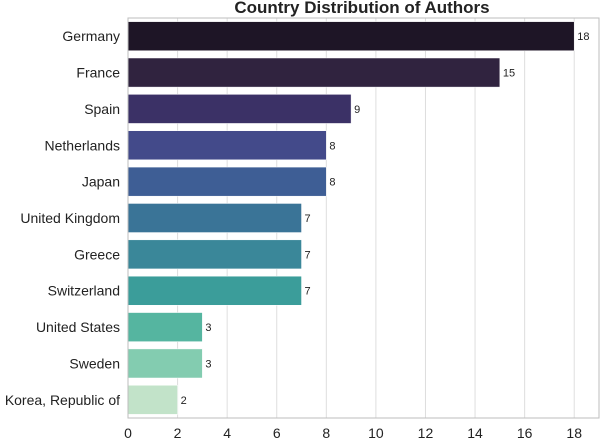 Image resolution: width=600 pixels, height=438 pixels. What do you see at coordinates (97, 254) in the screenshot?
I see `category-label-greece: Greece` at bounding box center [97, 254].